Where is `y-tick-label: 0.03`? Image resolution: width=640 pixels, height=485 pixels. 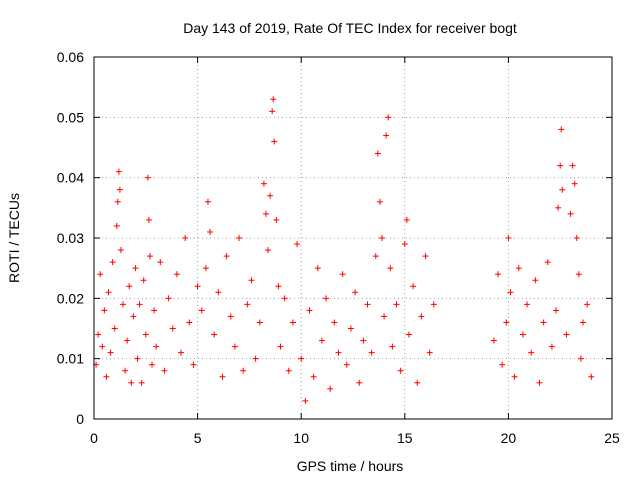
y-tick-label: 0.03 is located at coordinates (70, 238).